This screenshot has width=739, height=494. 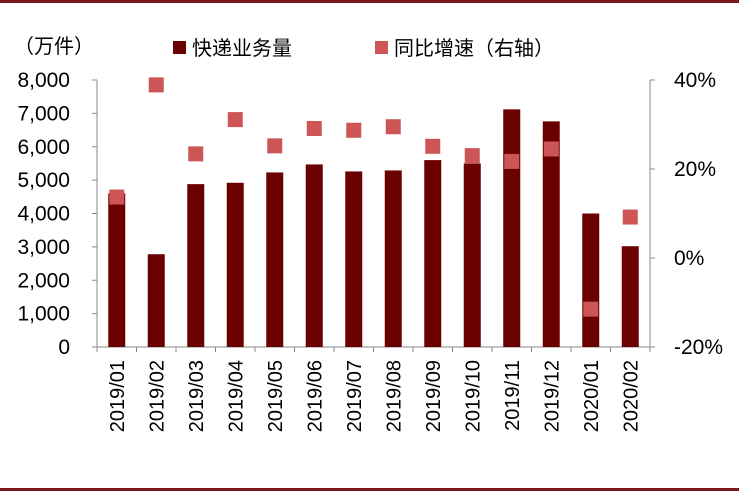 I want to click on category-label: 2020/02, so click(x=631, y=396).